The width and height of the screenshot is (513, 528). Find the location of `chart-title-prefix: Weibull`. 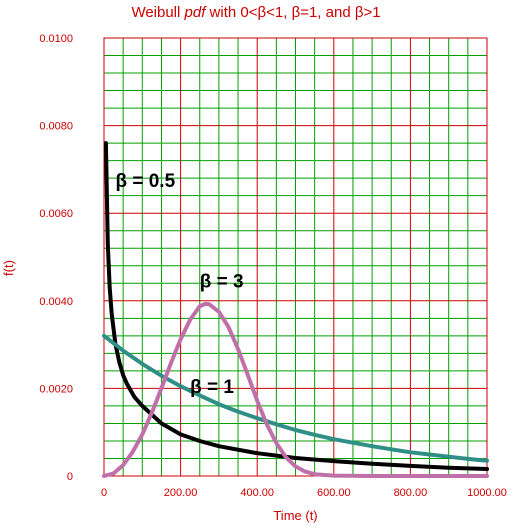

chart-title-prefix: Weibull is located at coordinates (157, 12).